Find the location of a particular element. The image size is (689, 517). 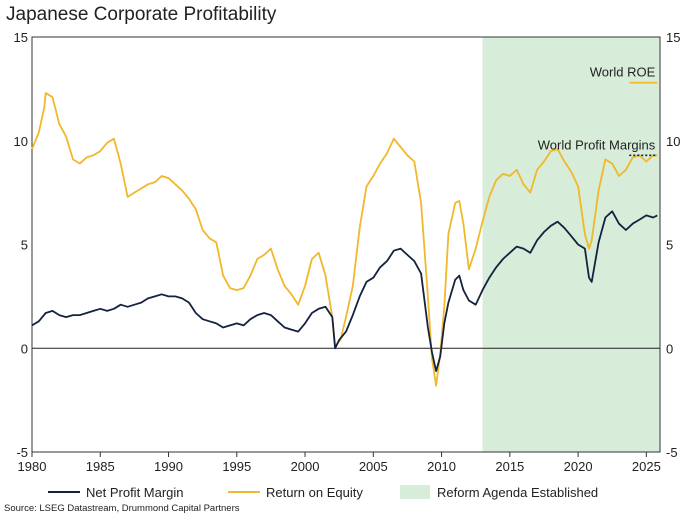

legend-label-reform-agenda: Reform Agenda Established is located at coordinates (517, 492).